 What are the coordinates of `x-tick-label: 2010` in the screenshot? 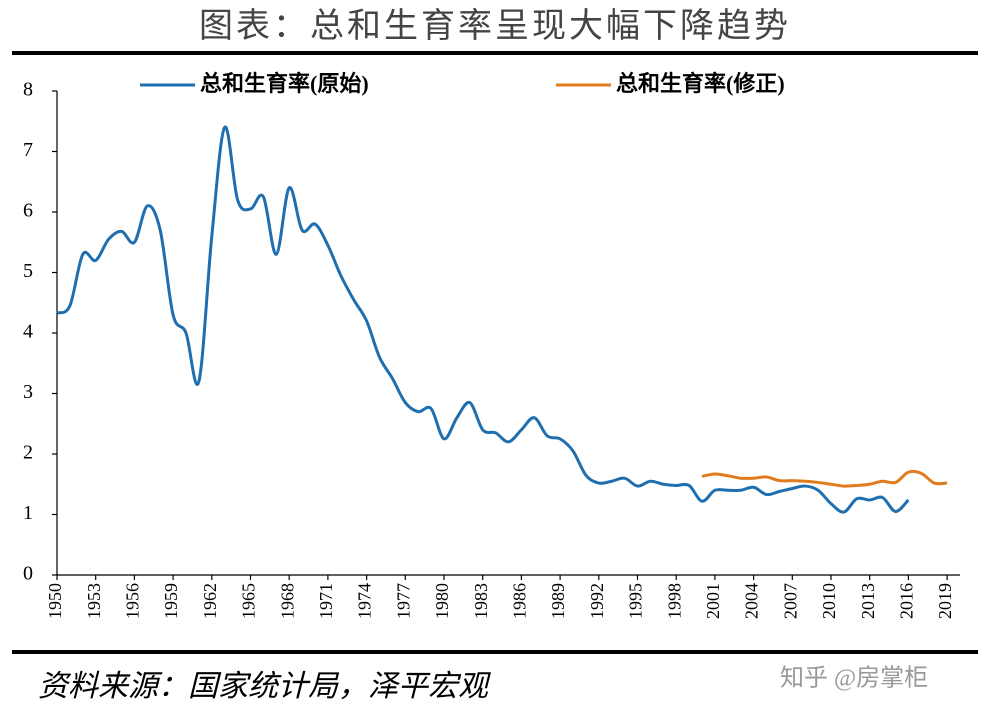 It's located at (829, 601).